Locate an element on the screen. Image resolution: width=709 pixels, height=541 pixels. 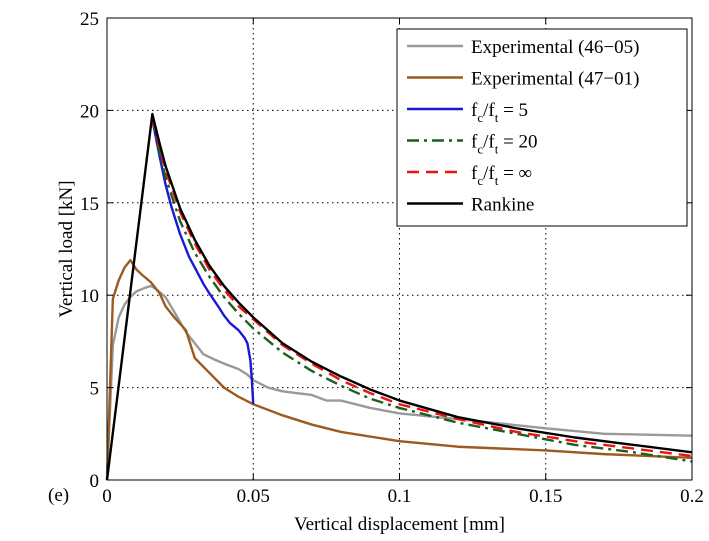
legend-label: Experimental (46−05) is located at coordinates (555, 47).